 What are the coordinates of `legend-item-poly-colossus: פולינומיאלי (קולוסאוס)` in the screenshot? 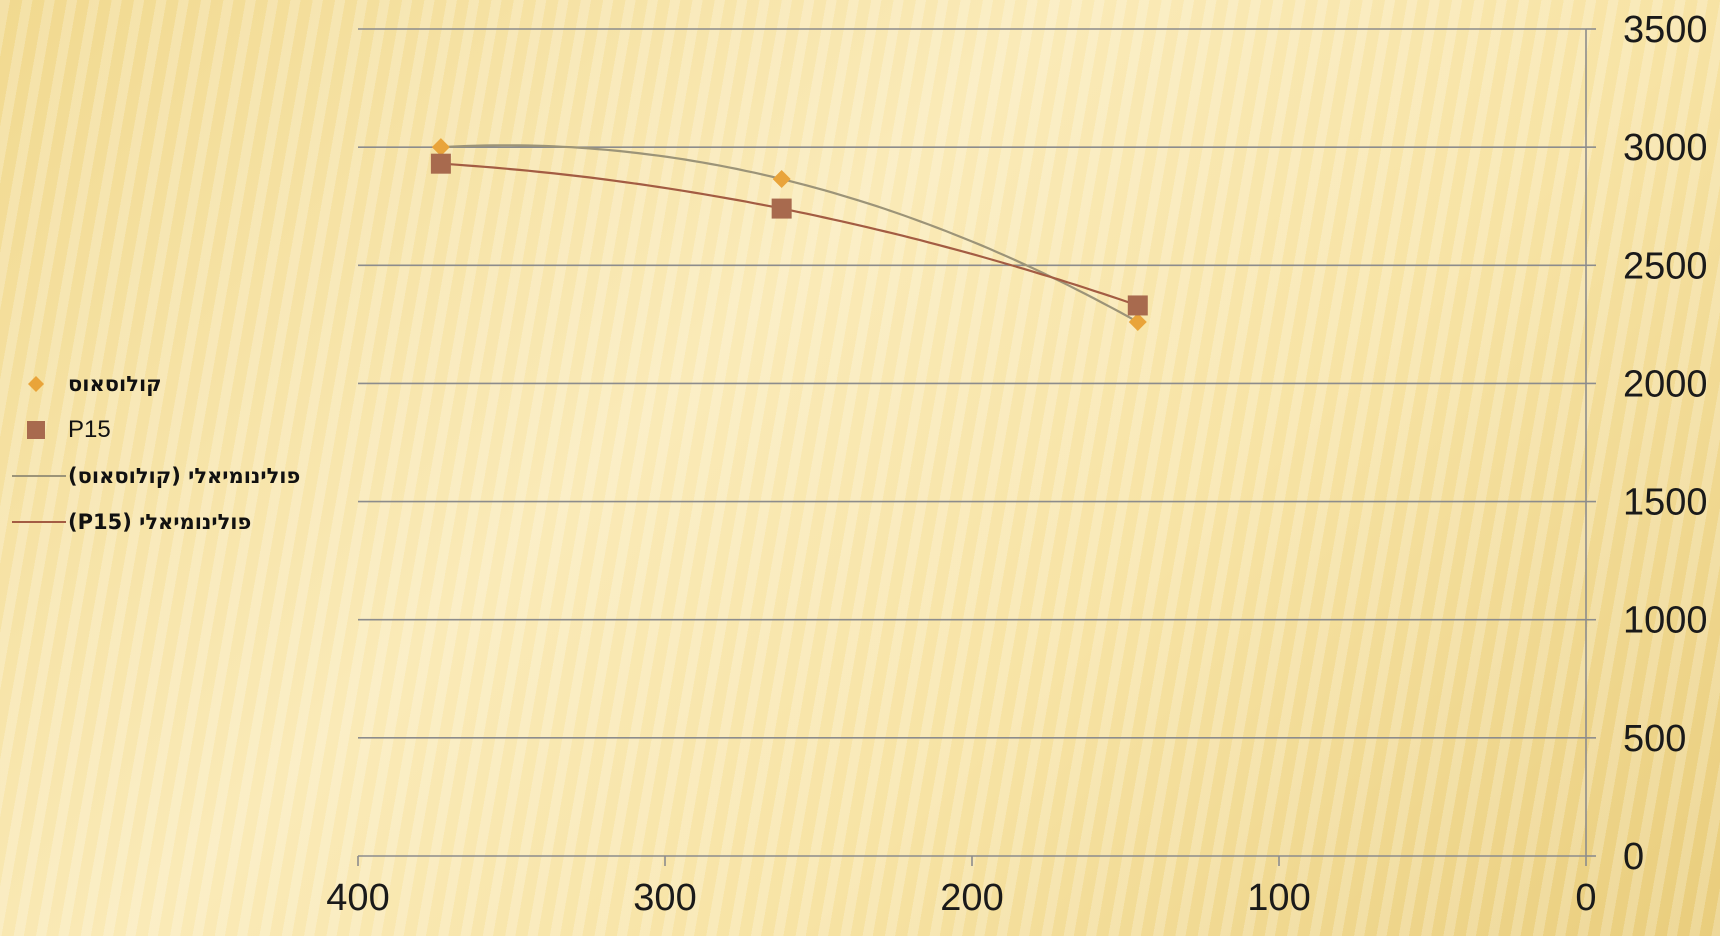 It's located at (150, 485).